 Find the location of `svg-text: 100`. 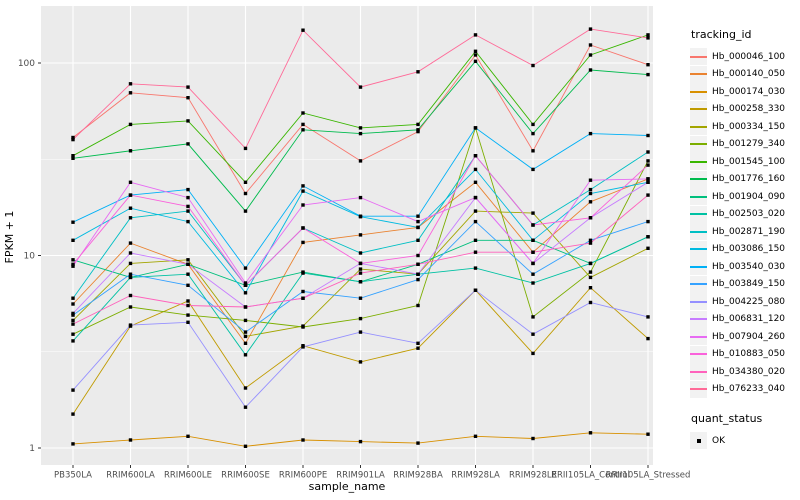

svg-text: 100 is located at coordinates (26, 64).